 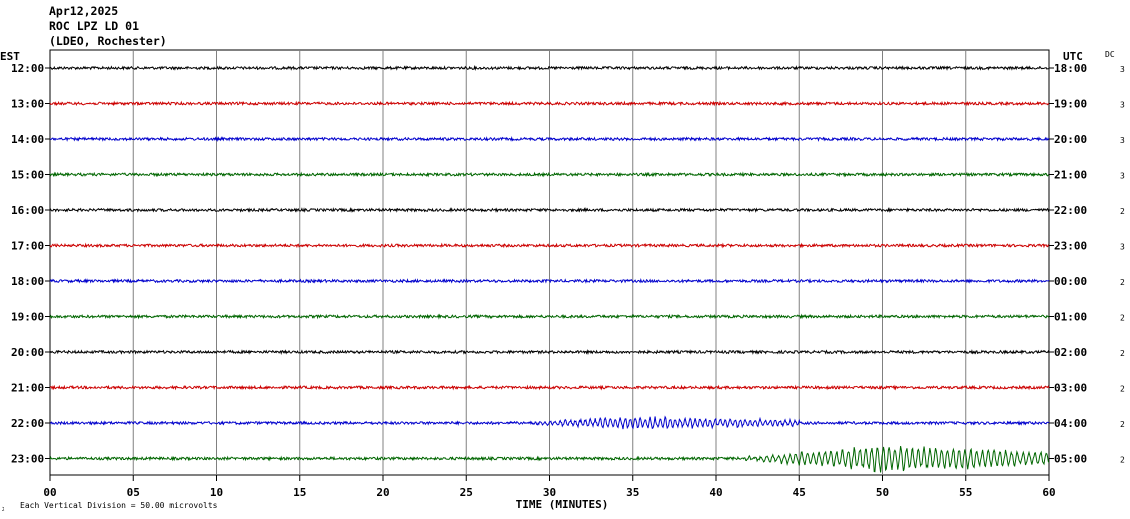 What do you see at coordinates (799, 492) in the screenshot?
I see `x-tick-label: 45` at bounding box center [799, 492].